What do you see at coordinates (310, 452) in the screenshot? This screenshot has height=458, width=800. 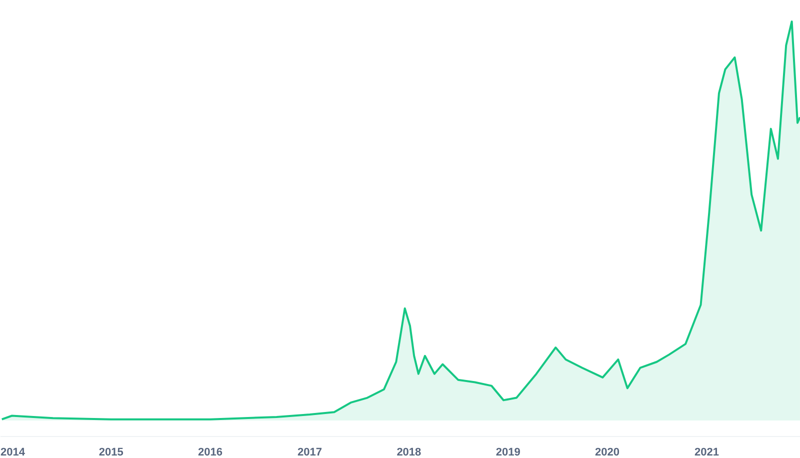 I see `x-tick-label: 2017` at bounding box center [310, 452].